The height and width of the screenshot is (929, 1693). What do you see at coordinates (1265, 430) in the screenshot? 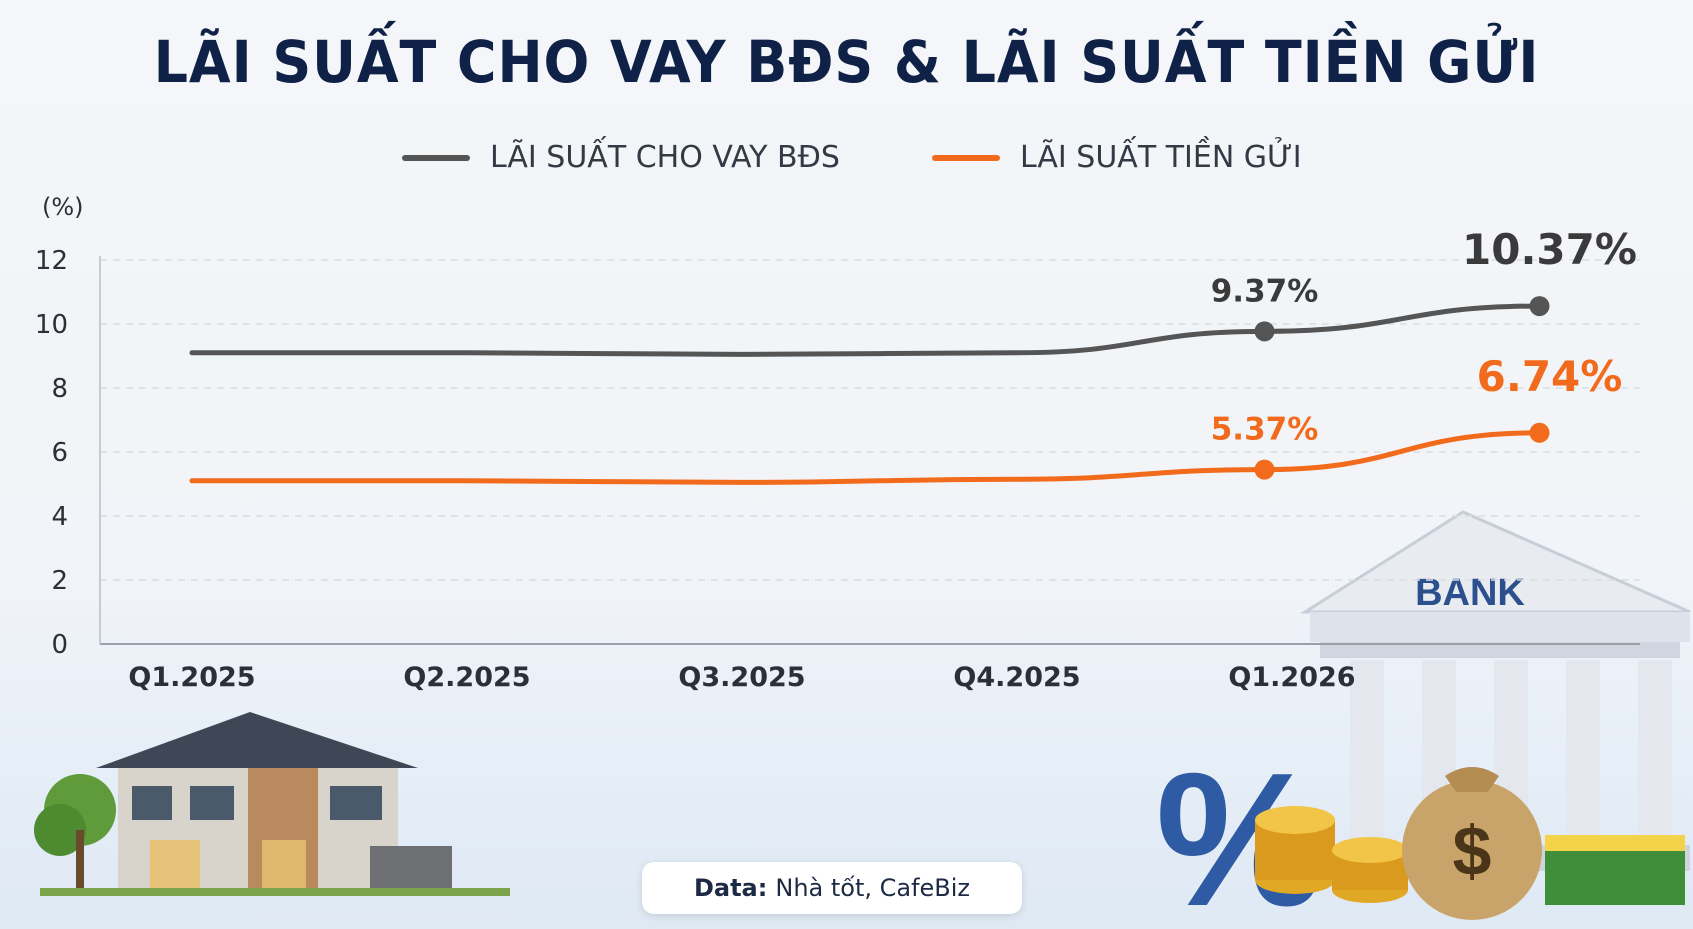
I see `data-label: 5.37%` at bounding box center [1265, 430].